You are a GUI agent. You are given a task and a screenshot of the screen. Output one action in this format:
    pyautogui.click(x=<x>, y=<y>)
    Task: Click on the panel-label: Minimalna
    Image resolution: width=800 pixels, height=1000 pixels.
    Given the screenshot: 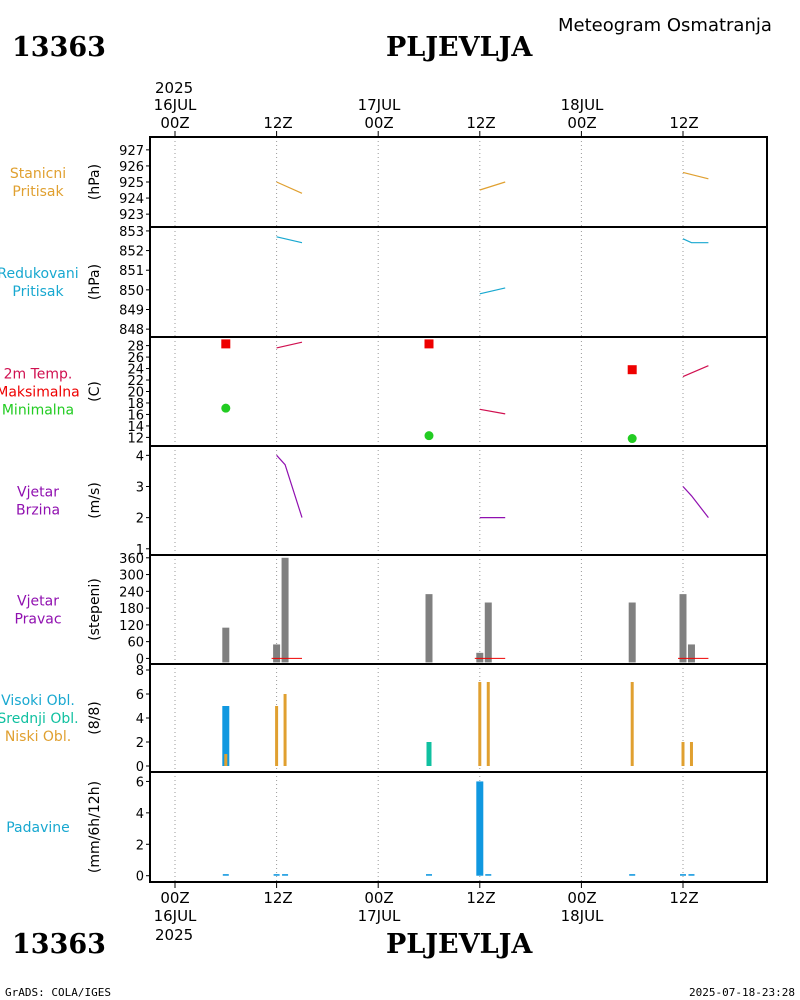 What is the action you would take?
    pyautogui.click(x=38, y=411)
    